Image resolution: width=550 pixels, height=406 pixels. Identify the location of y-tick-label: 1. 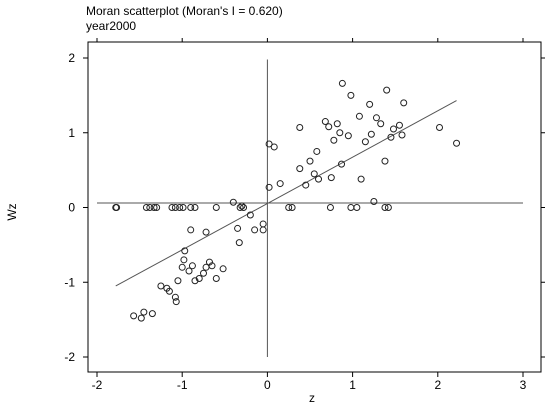
(71, 133).